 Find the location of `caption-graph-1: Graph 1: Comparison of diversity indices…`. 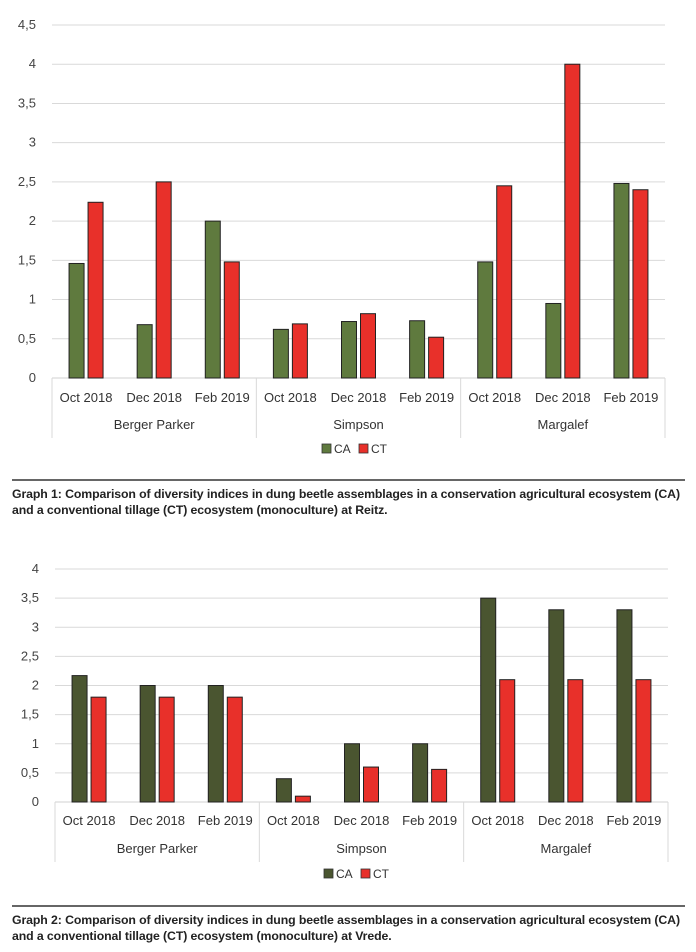

caption-graph-1: Graph 1: Comparison of diversity indices… is located at coordinates (346, 502).